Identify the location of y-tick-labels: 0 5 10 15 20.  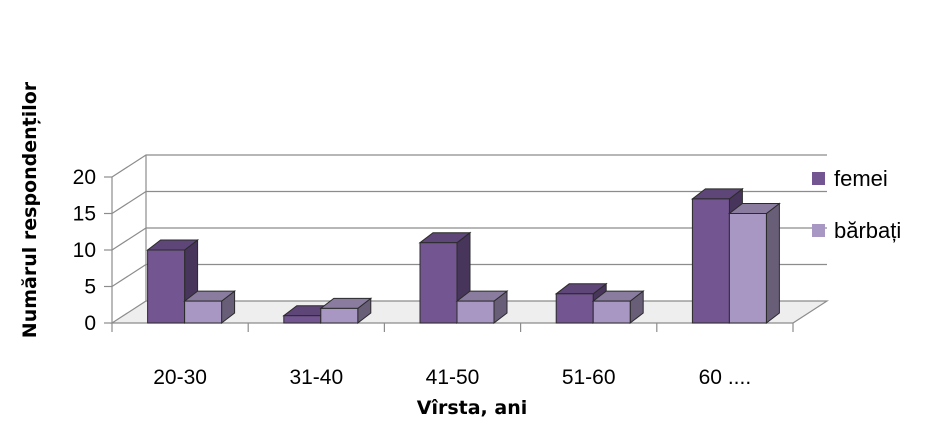
(84, 250).